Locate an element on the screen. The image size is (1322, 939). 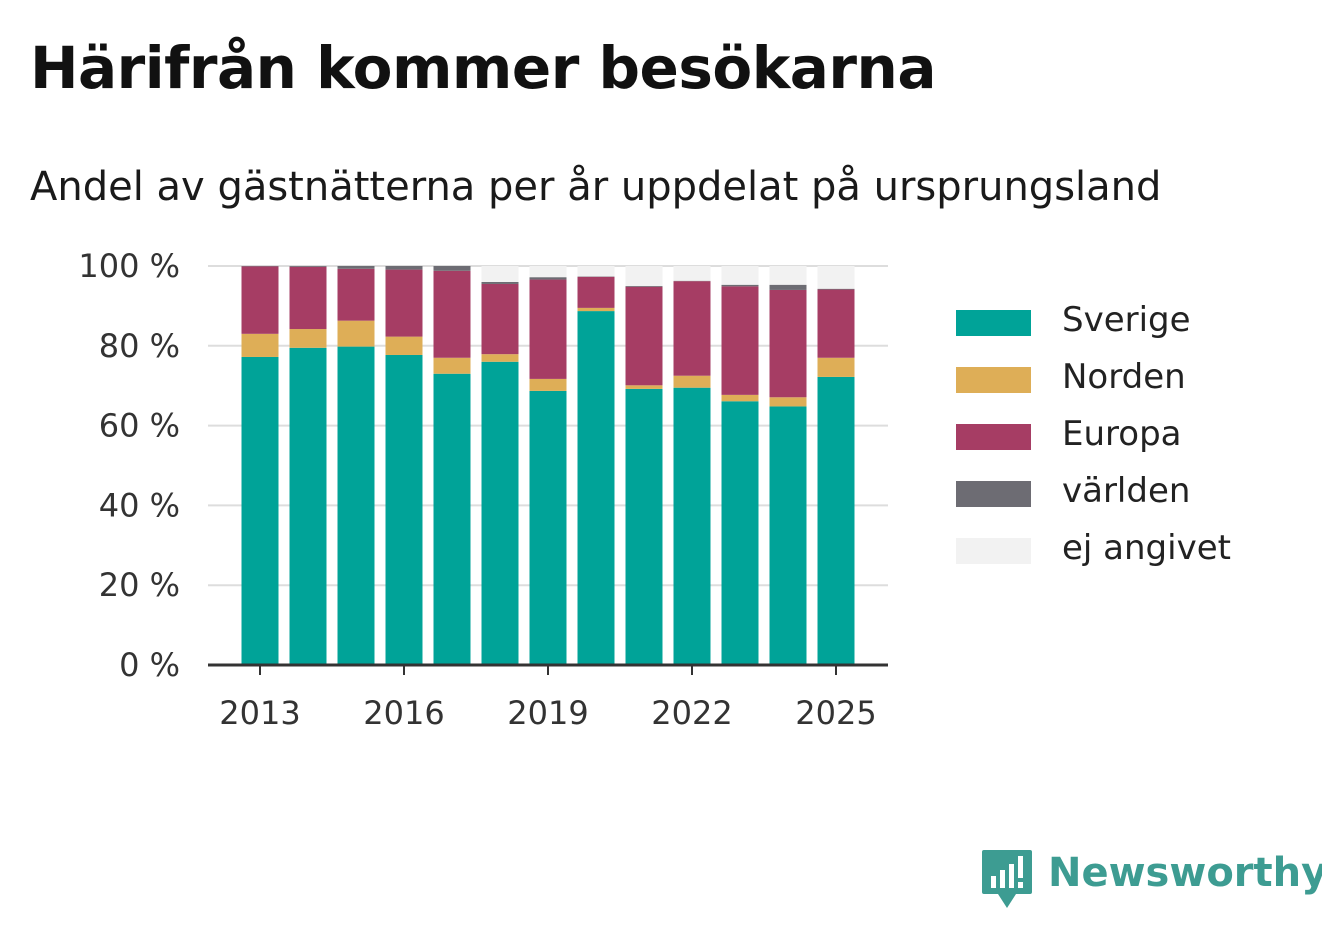
x-tick-label: 2016 is located at coordinates (403, 713).